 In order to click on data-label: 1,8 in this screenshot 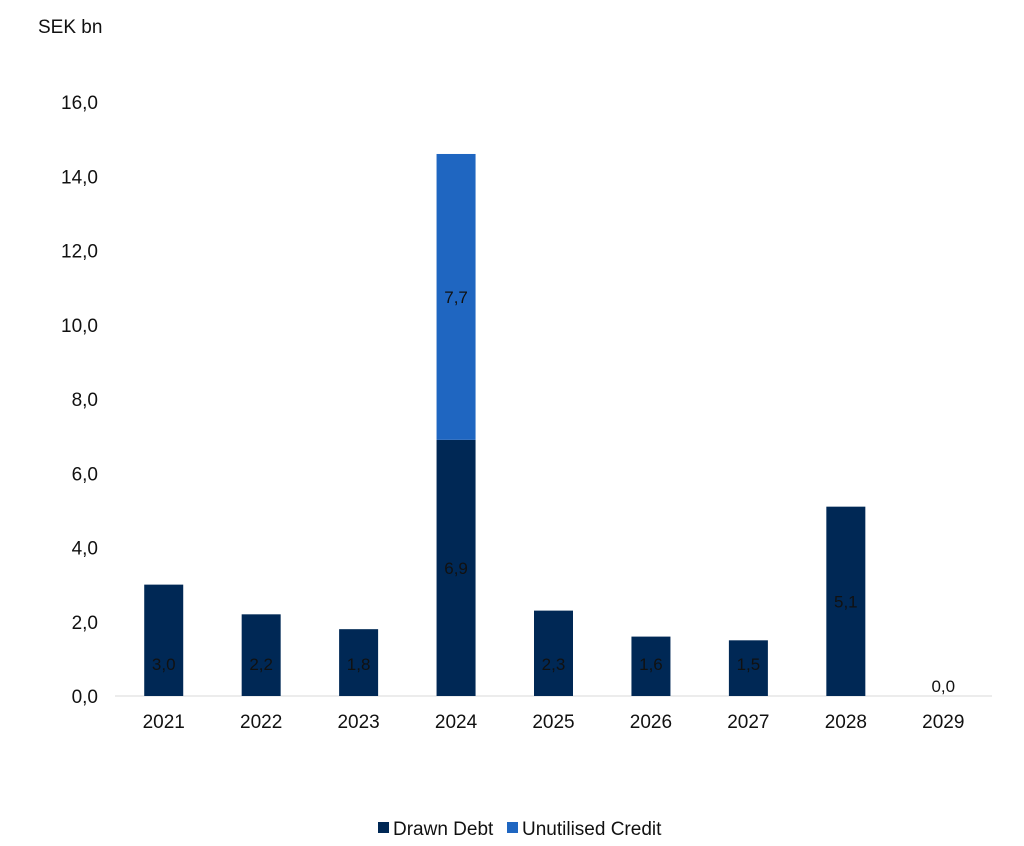, I will do `click(359, 664)`.